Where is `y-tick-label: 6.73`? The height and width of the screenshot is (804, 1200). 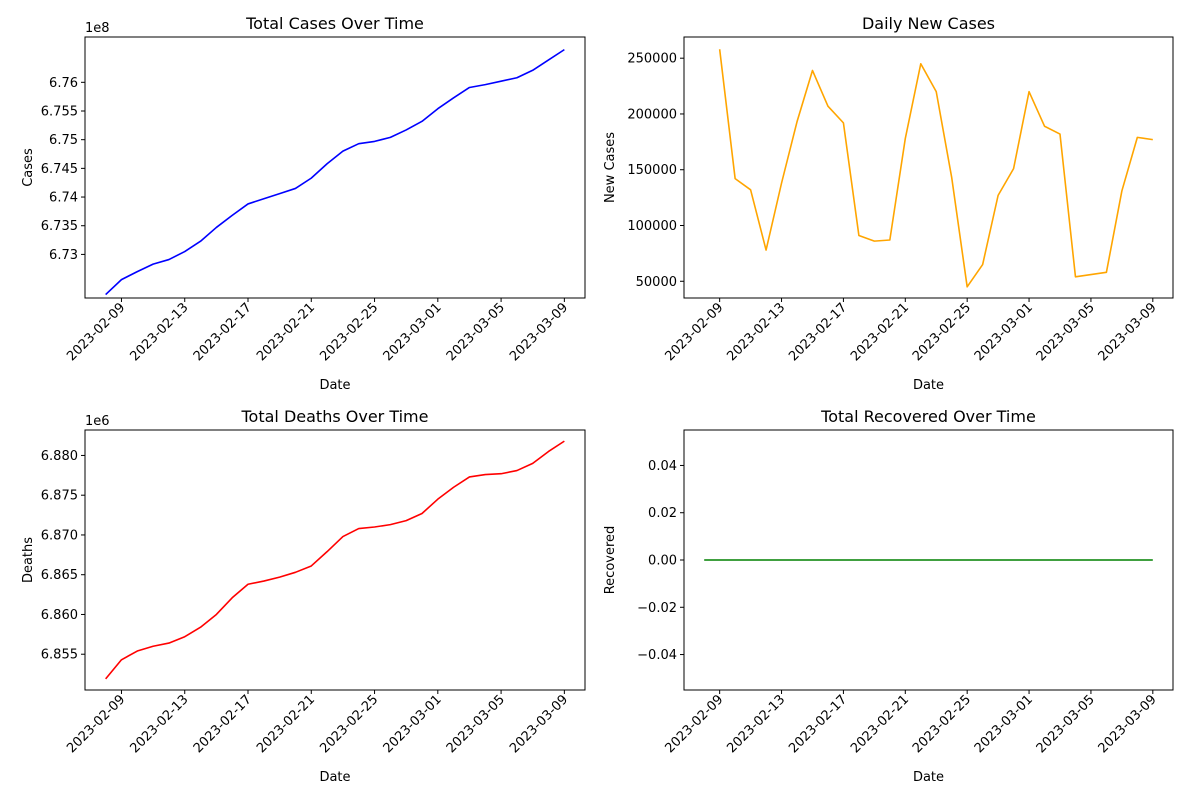 y-tick-label: 6.73 is located at coordinates (63, 255).